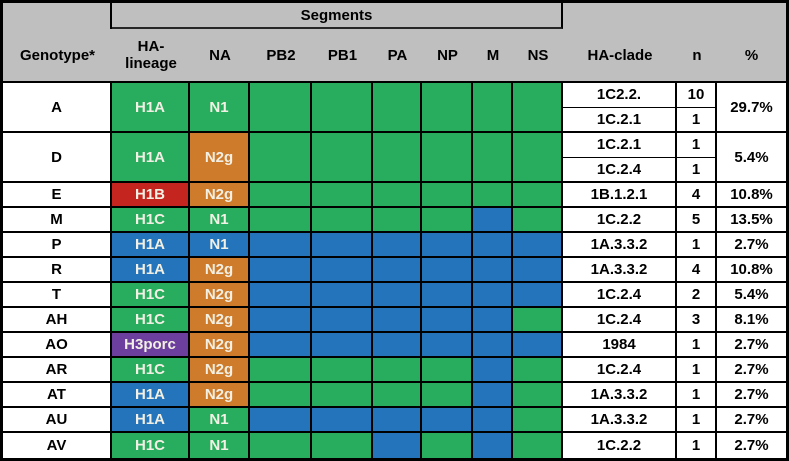  What do you see at coordinates (151, 195) in the screenshot?
I see `ha-lineage-cell: H1B` at bounding box center [151, 195].